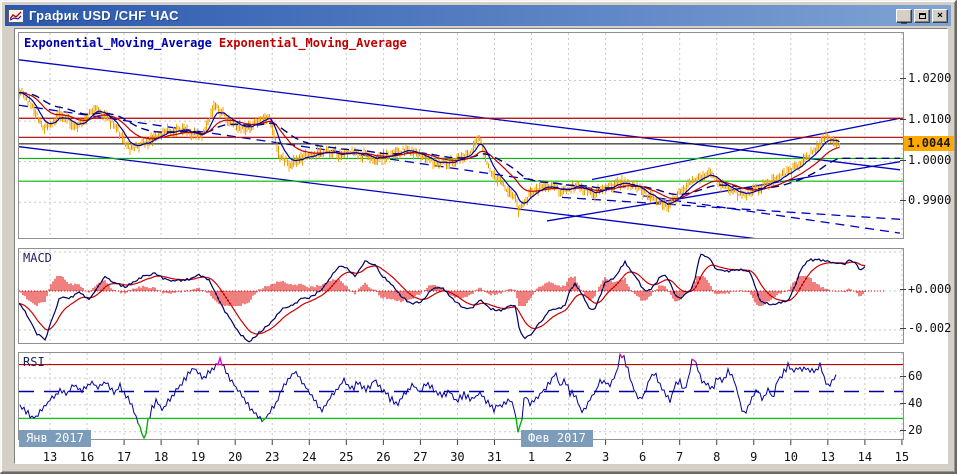  What do you see at coordinates (926, 200) in the screenshot?
I see `price-axis-label: 0.9900` at bounding box center [926, 200].